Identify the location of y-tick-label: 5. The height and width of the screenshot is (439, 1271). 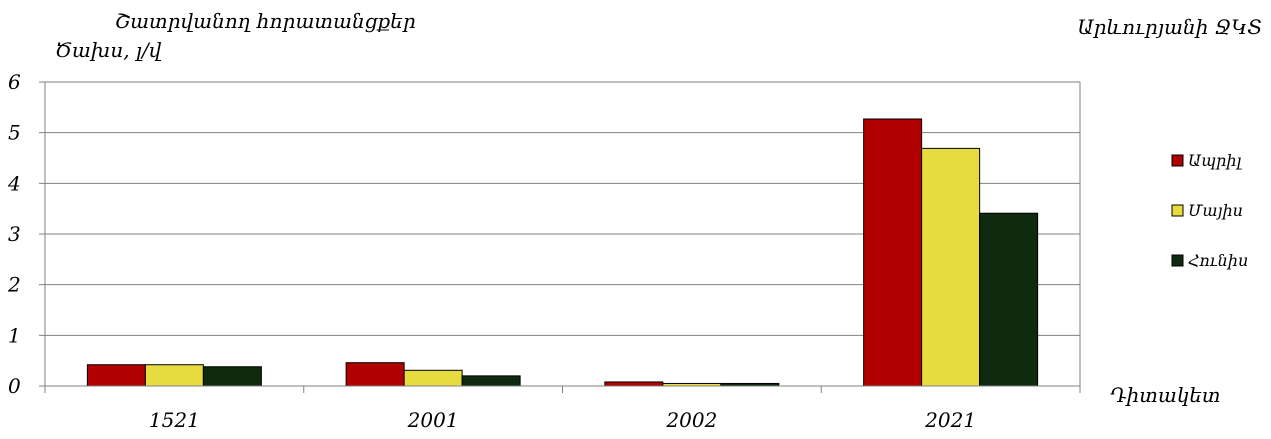
(14, 133).